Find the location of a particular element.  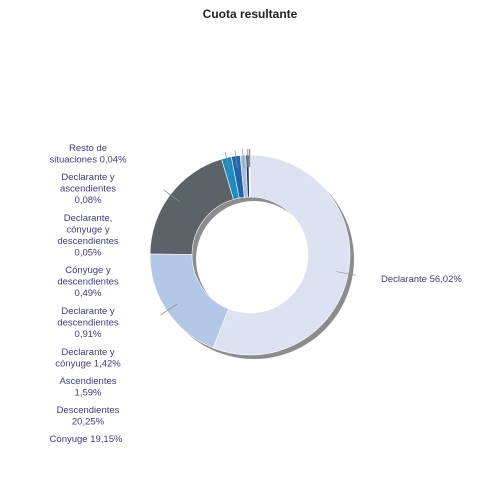

slice-label: Descendientes 20,25% is located at coordinates (88, 416).